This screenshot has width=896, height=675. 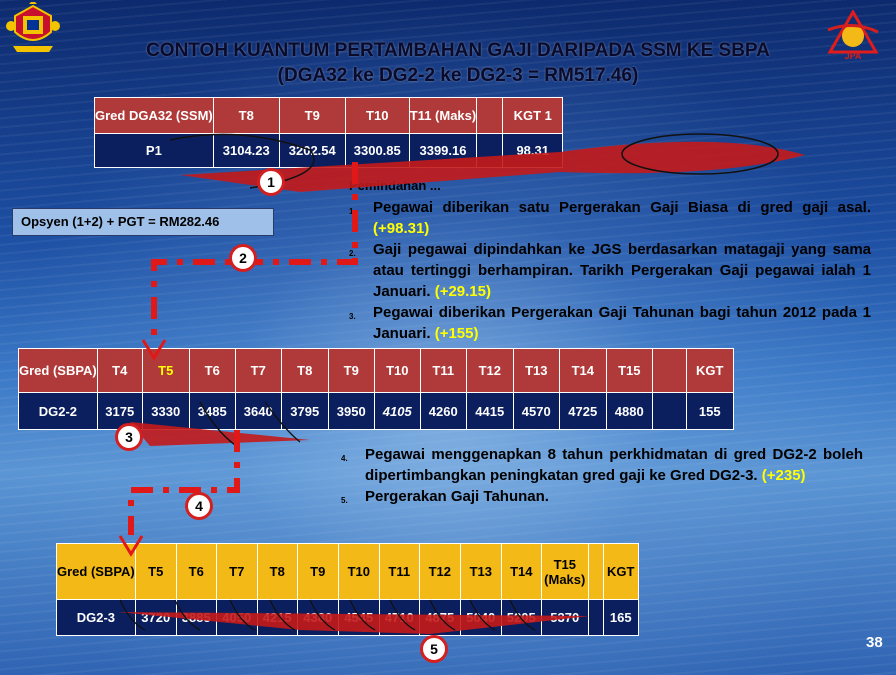 I want to click on table-cell: 5205, so click(x=521, y=617).